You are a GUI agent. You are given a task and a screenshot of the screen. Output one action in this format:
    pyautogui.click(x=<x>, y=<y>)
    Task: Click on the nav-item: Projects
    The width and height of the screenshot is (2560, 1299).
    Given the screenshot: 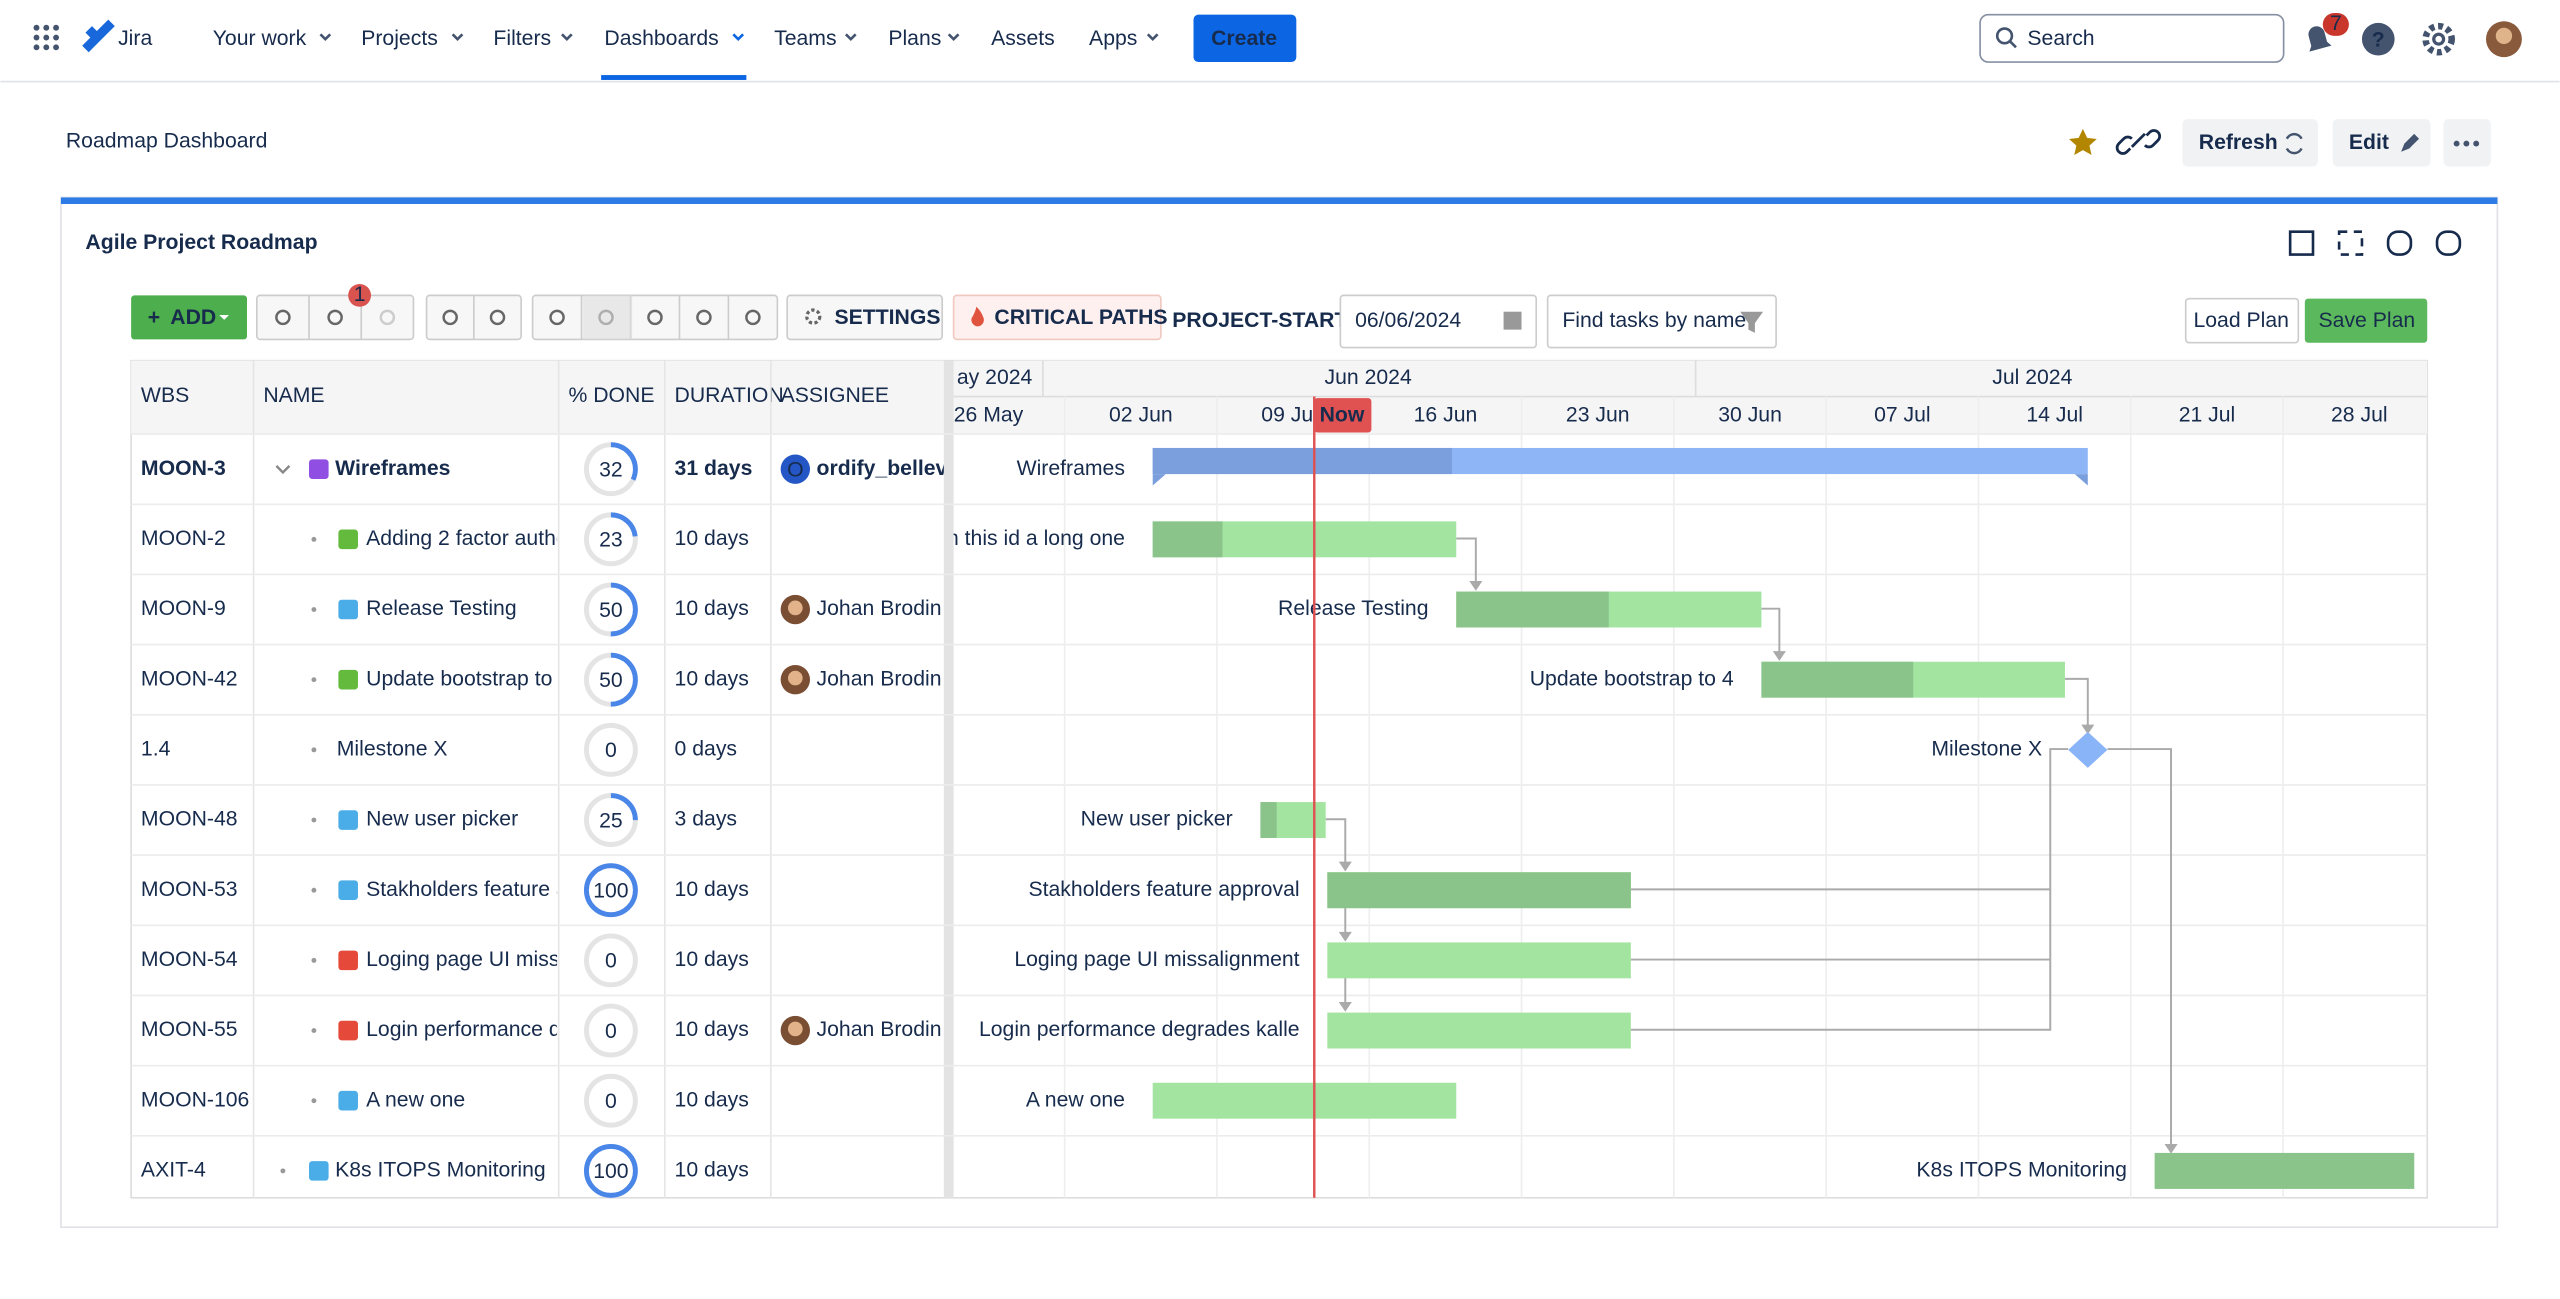 What is the action you would take?
    pyautogui.click(x=399, y=38)
    